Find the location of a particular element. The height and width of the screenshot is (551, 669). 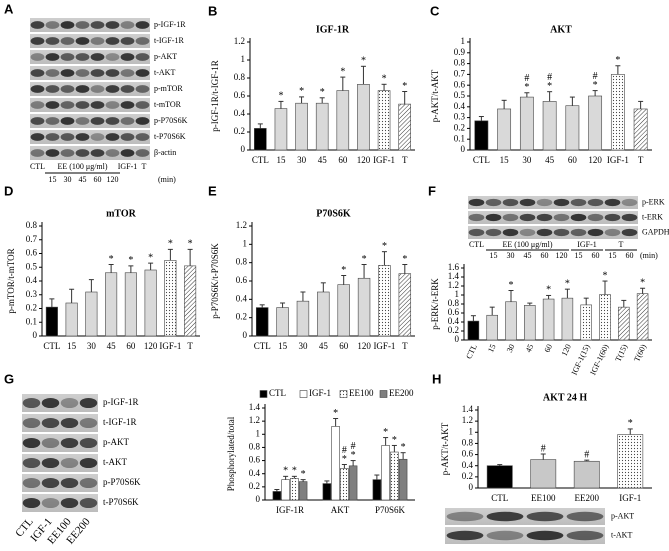

blot-label: t-AKT is located at coordinates (164, 72).